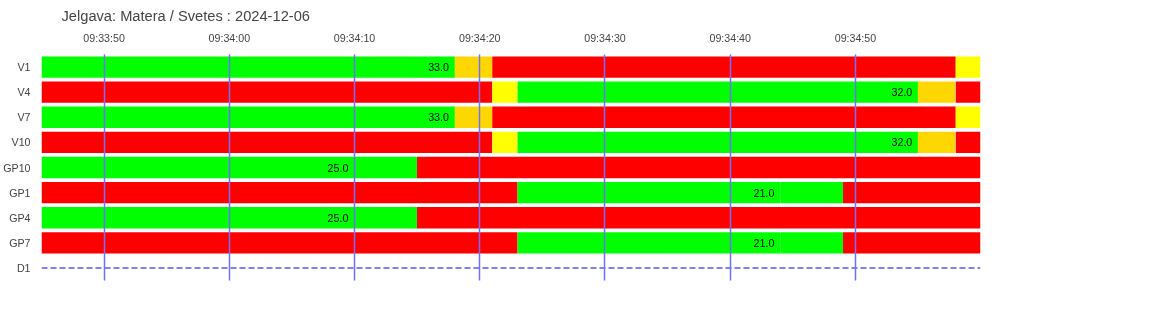 The width and height of the screenshot is (1170, 333). What do you see at coordinates (20, 192) in the screenshot?
I see `y-tick-label: GP1` at bounding box center [20, 192].